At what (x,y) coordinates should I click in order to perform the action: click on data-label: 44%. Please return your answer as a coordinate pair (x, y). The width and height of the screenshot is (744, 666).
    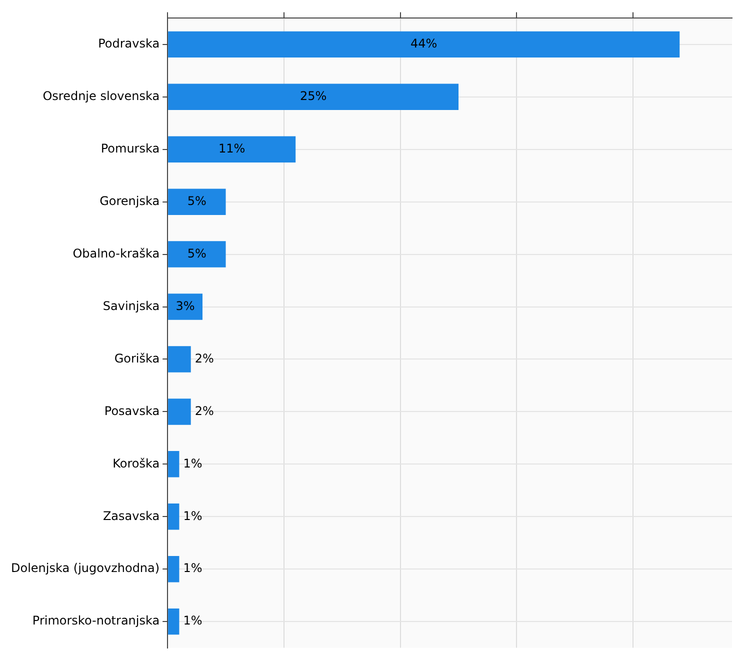
    Looking at the image, I should click on (424, 43).